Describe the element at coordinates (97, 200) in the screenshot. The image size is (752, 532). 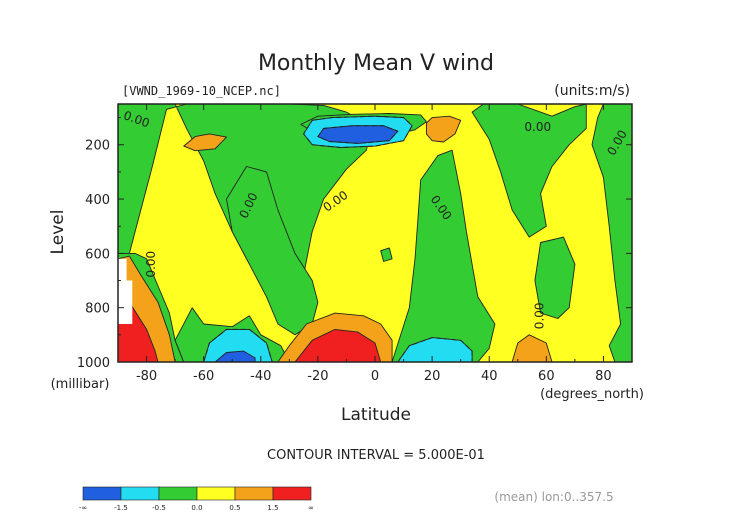
I see `y-tick-label: 400` at that location.